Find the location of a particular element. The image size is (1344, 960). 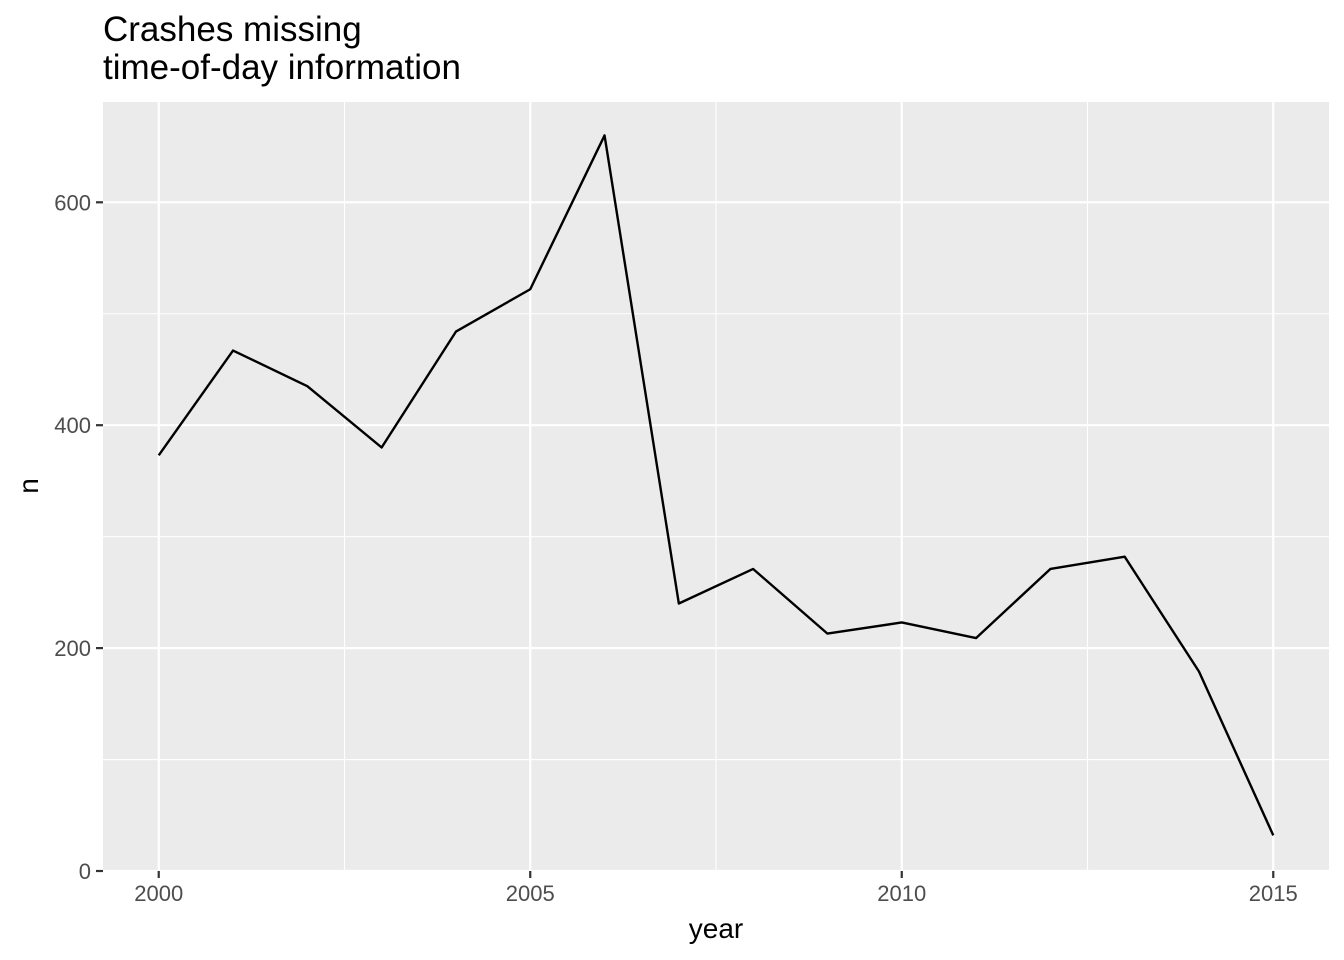

x-tick-label: 2005 is located at coordinates (530, 893).